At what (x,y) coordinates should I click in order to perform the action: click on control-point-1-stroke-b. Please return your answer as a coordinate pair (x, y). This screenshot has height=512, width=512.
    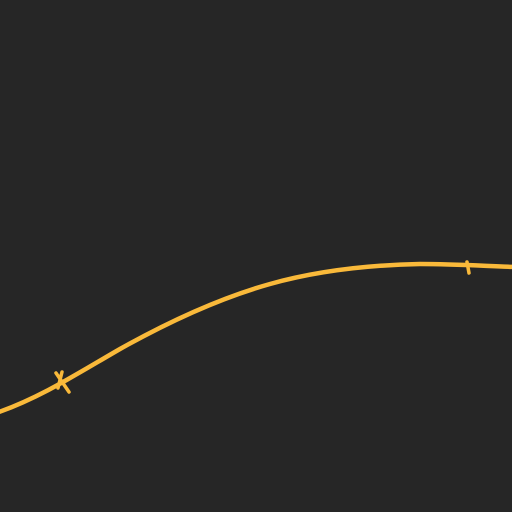
    Looking at the image, I should click on (60, 380).